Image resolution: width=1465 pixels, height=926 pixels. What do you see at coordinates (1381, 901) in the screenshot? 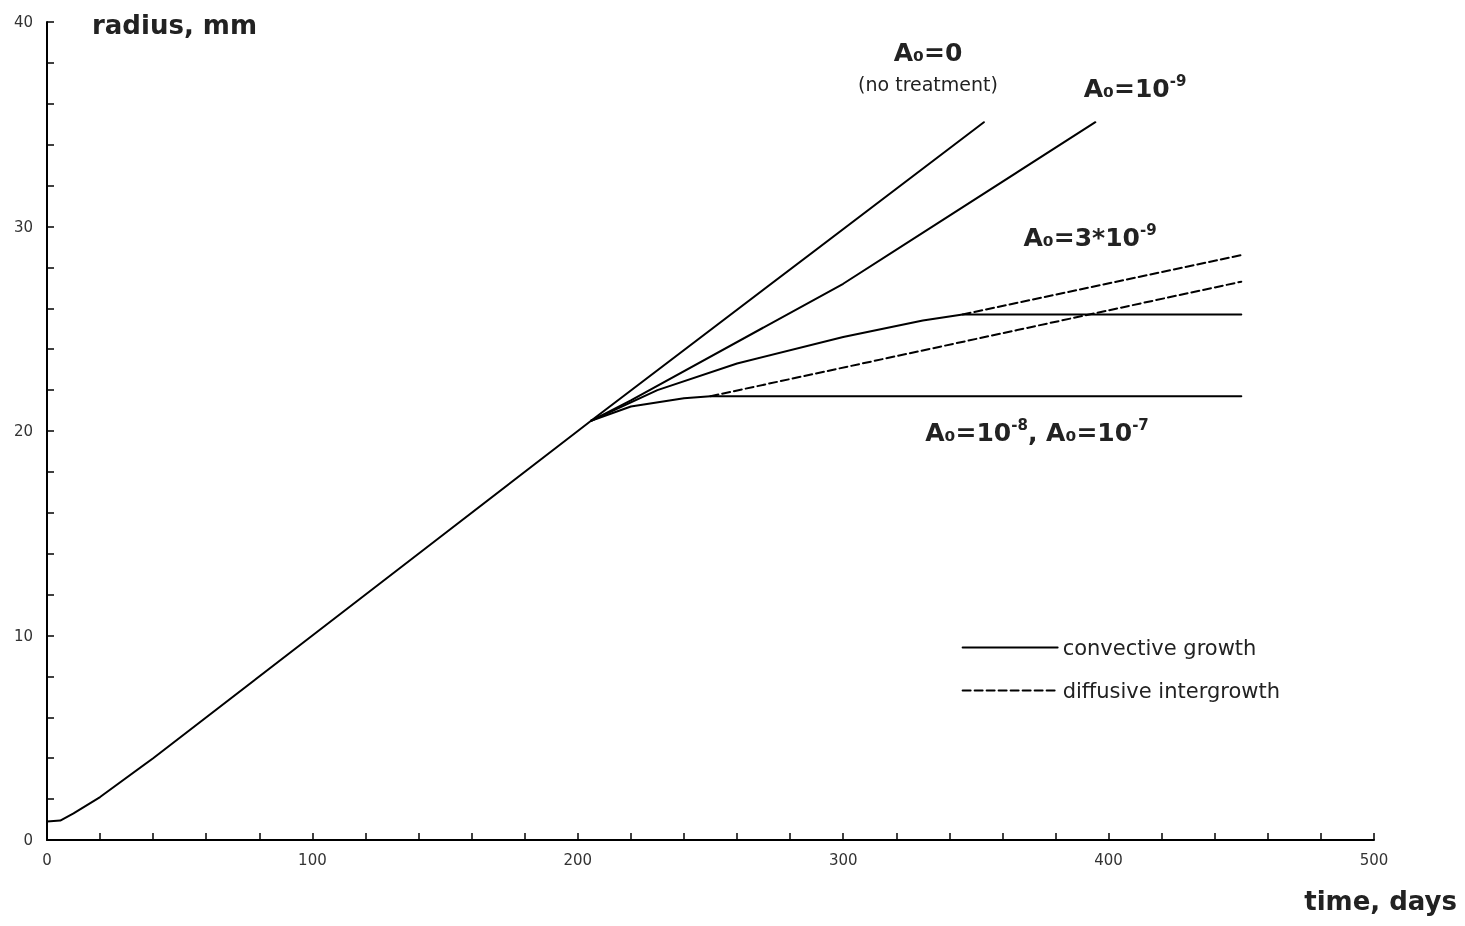
I see `x-axis-title: time, days` at bounding box center [1381, 901].